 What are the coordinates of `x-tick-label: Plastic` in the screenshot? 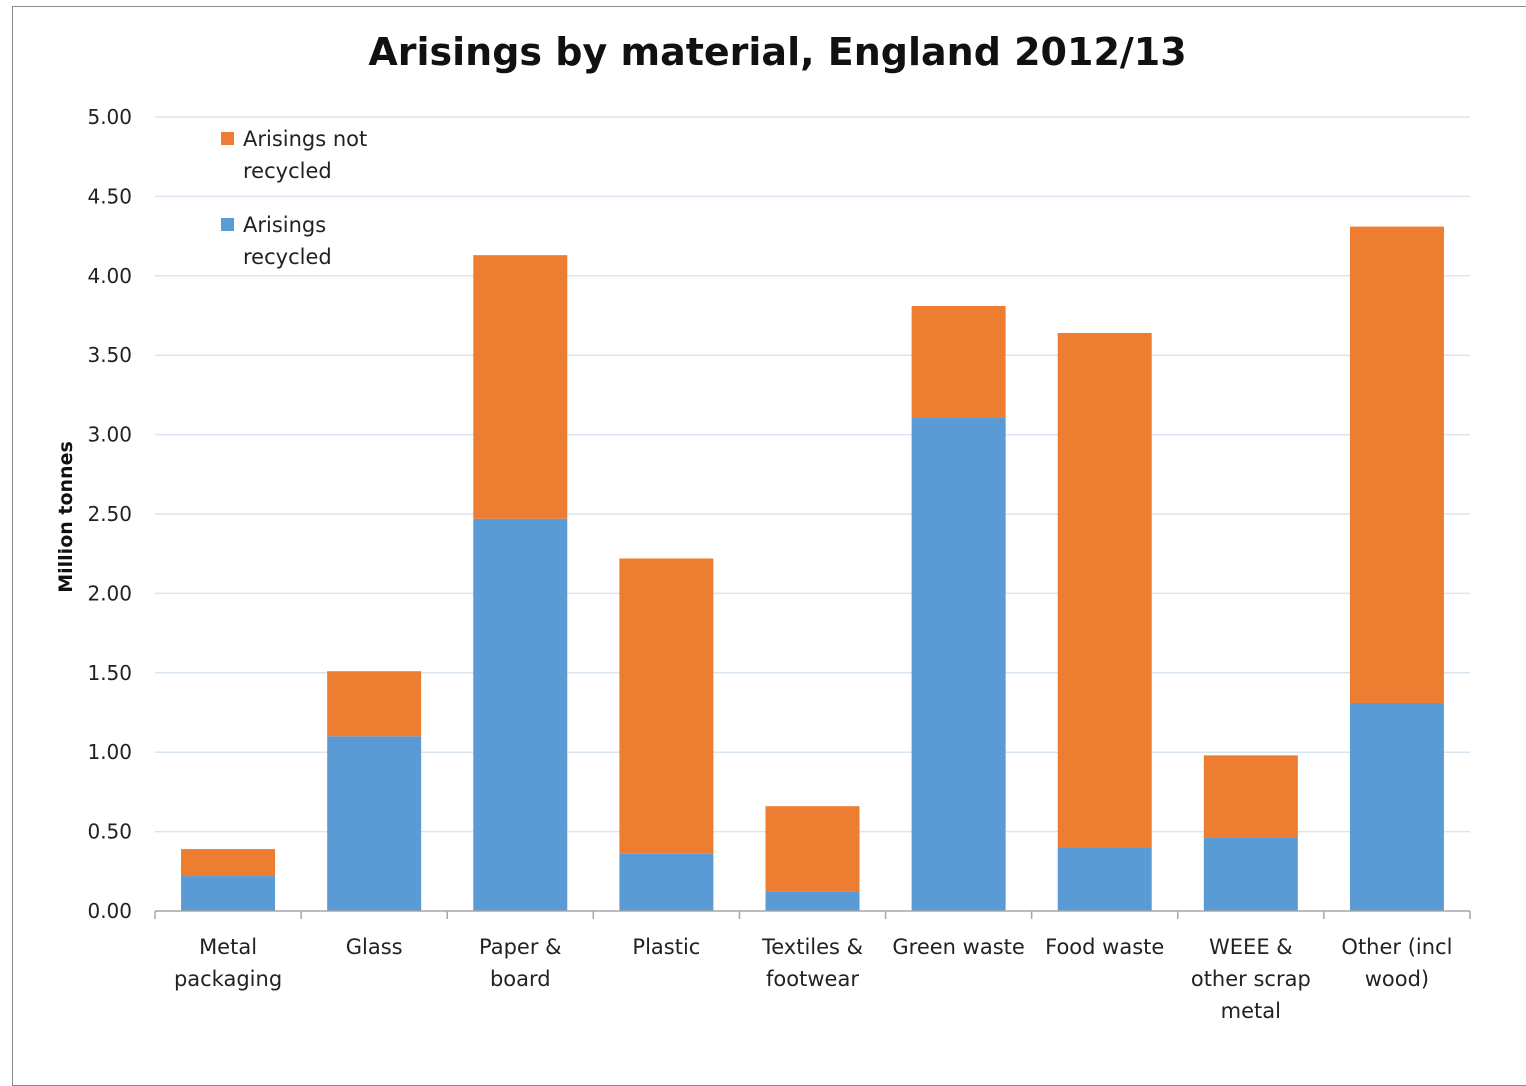 It's located at (666, 947).